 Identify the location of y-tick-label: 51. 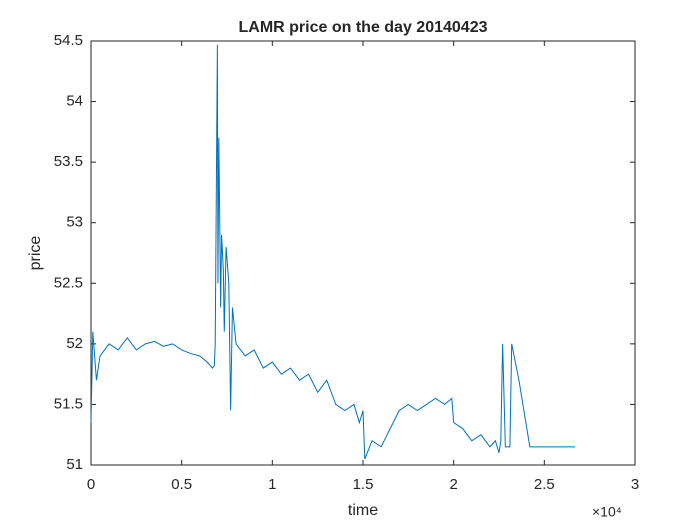
(74, 464).